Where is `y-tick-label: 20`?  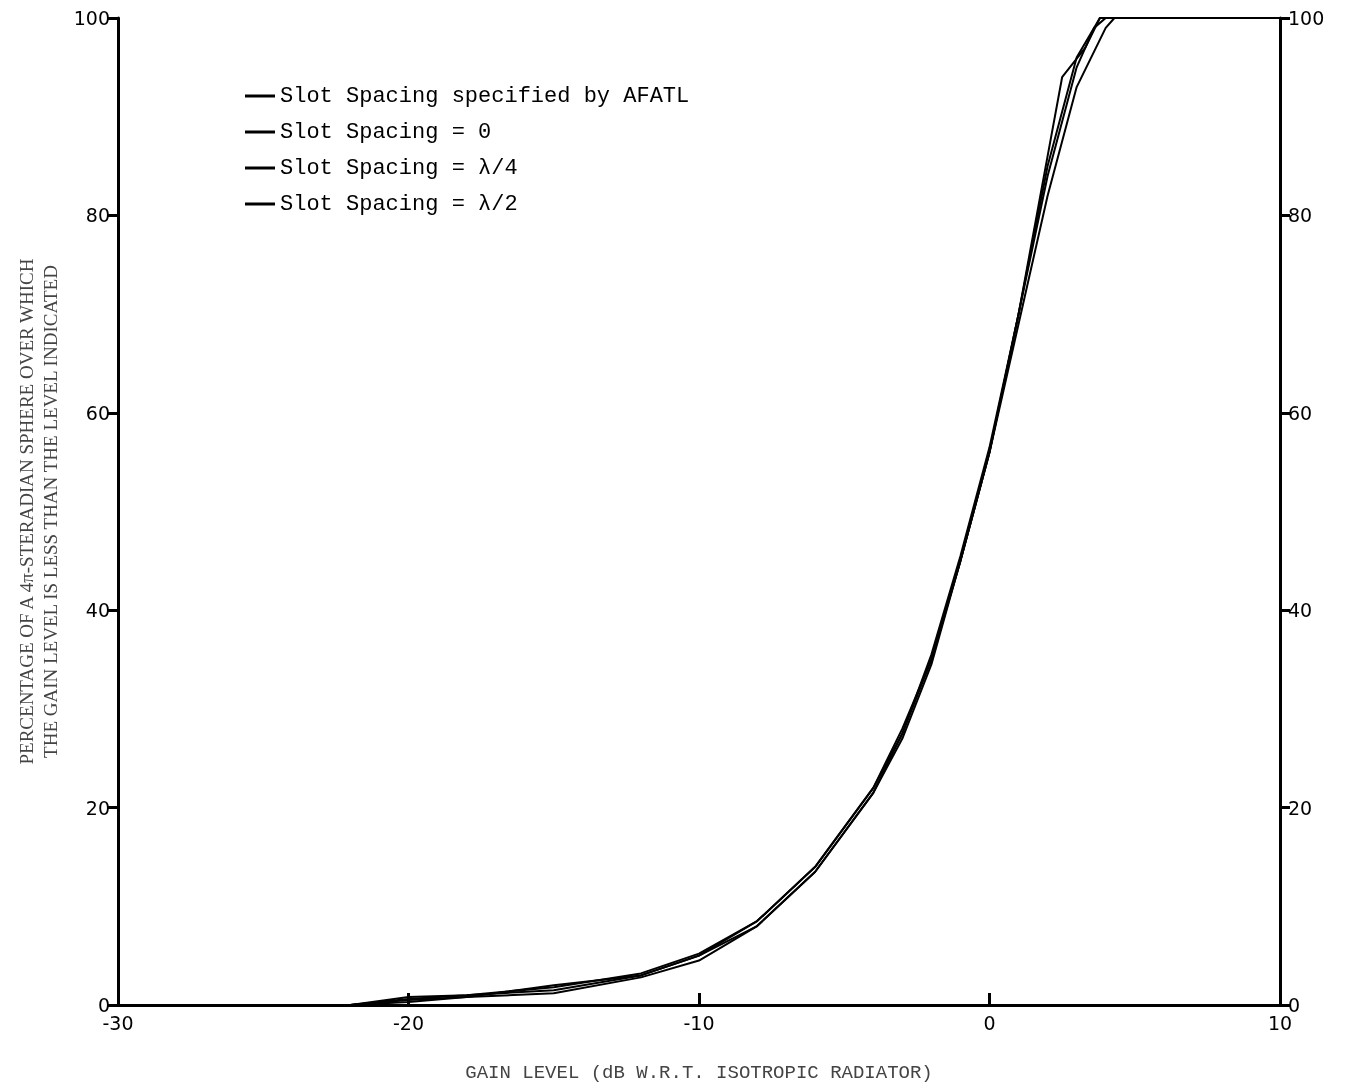 y-tick-label: 20 is located at coordinates (97, 807).